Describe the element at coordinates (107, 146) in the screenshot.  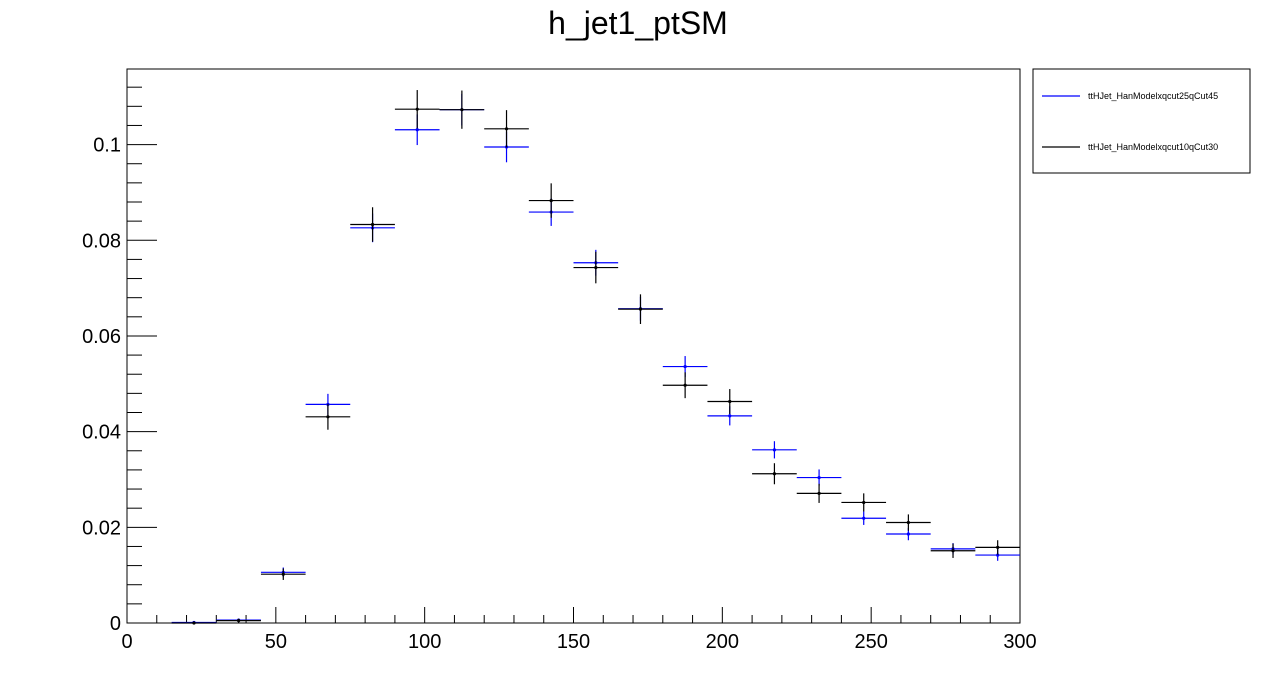
I see `y-tick-label: 0.1` at that location.